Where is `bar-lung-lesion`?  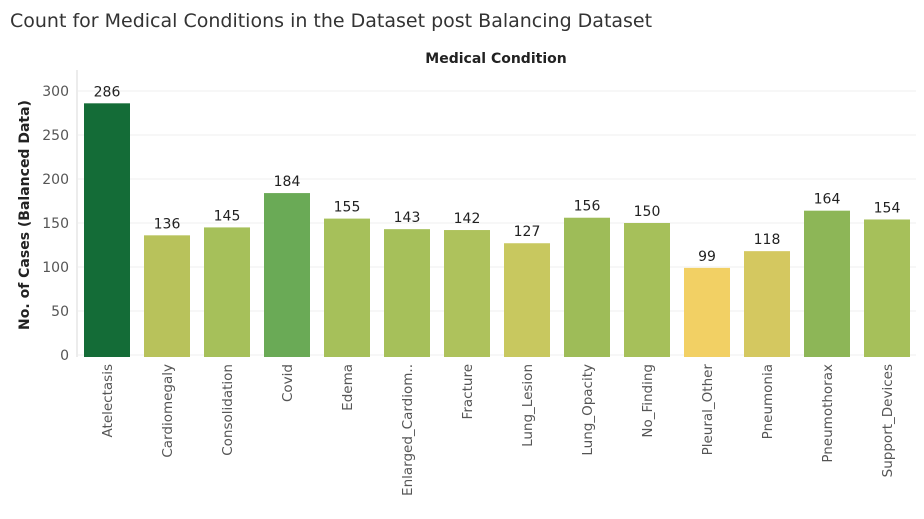
bar-lung-lesion is located at coordinates (527, 300).